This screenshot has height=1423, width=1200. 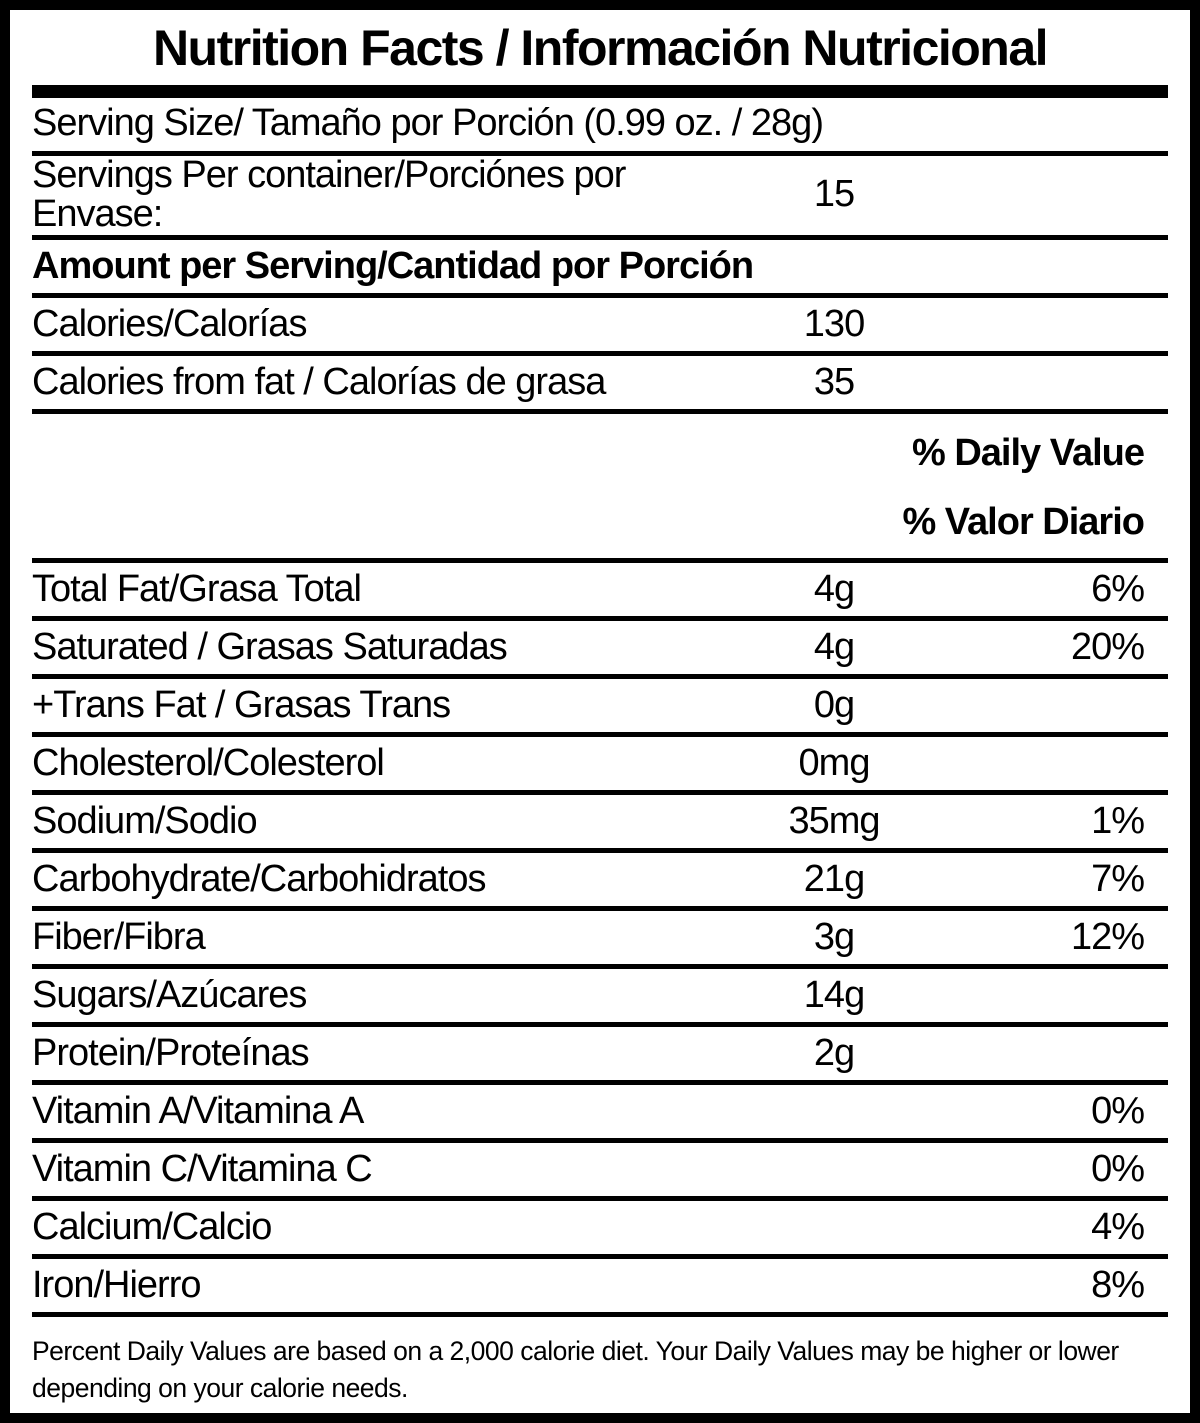 I want to click on nutrient-row-cholesterol: Cholesterol/Colesterol 0mg, so click(x=600, y=763).